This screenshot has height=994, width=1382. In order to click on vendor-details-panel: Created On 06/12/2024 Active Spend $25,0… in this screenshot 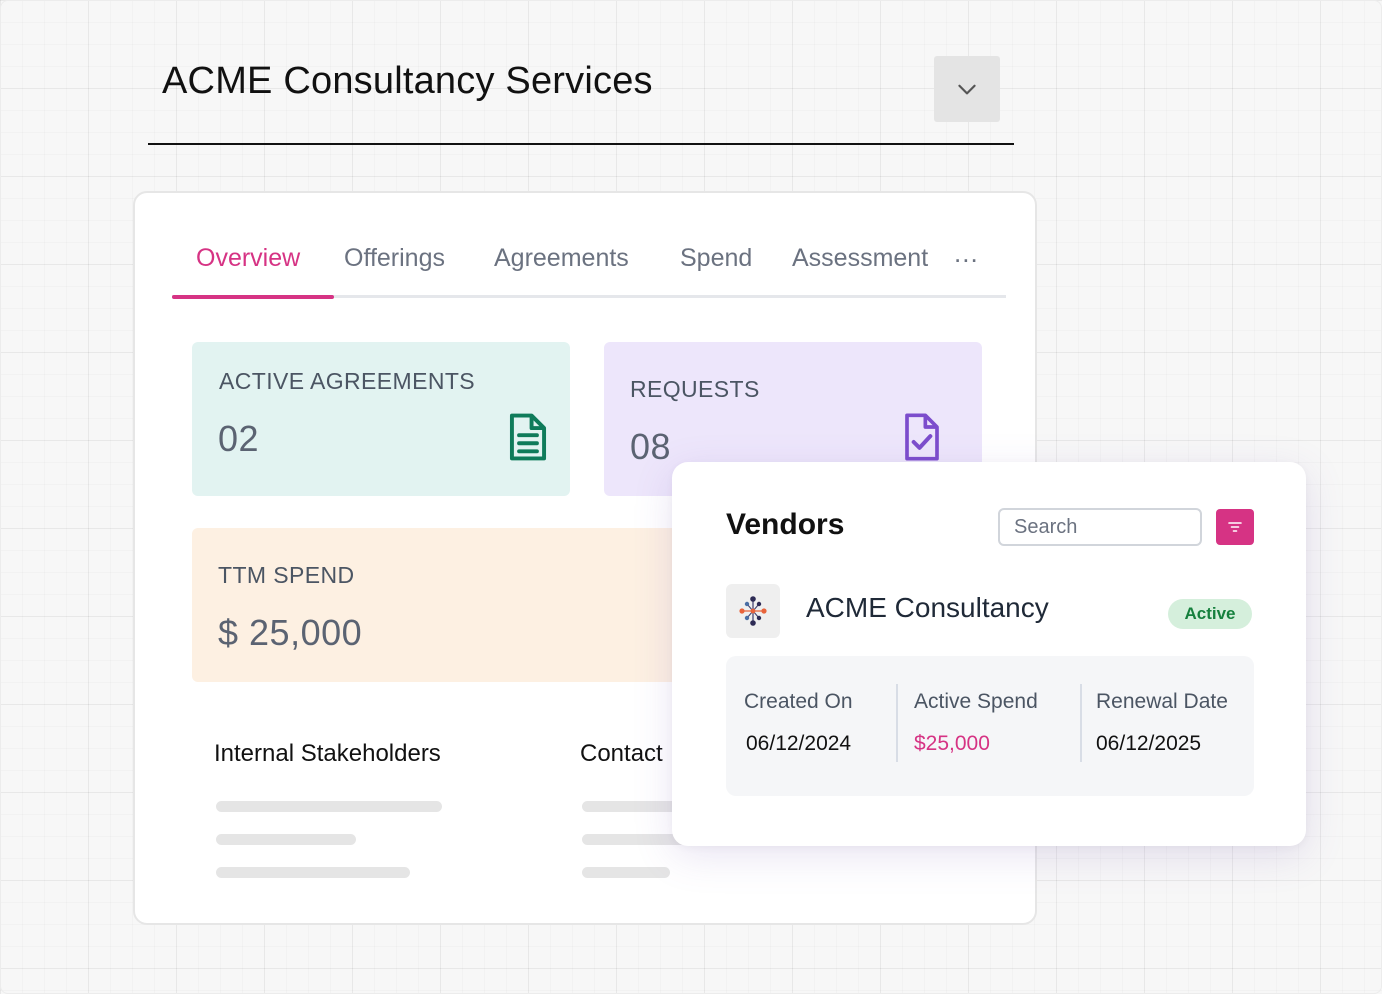, I will do `click(990, 726)`.